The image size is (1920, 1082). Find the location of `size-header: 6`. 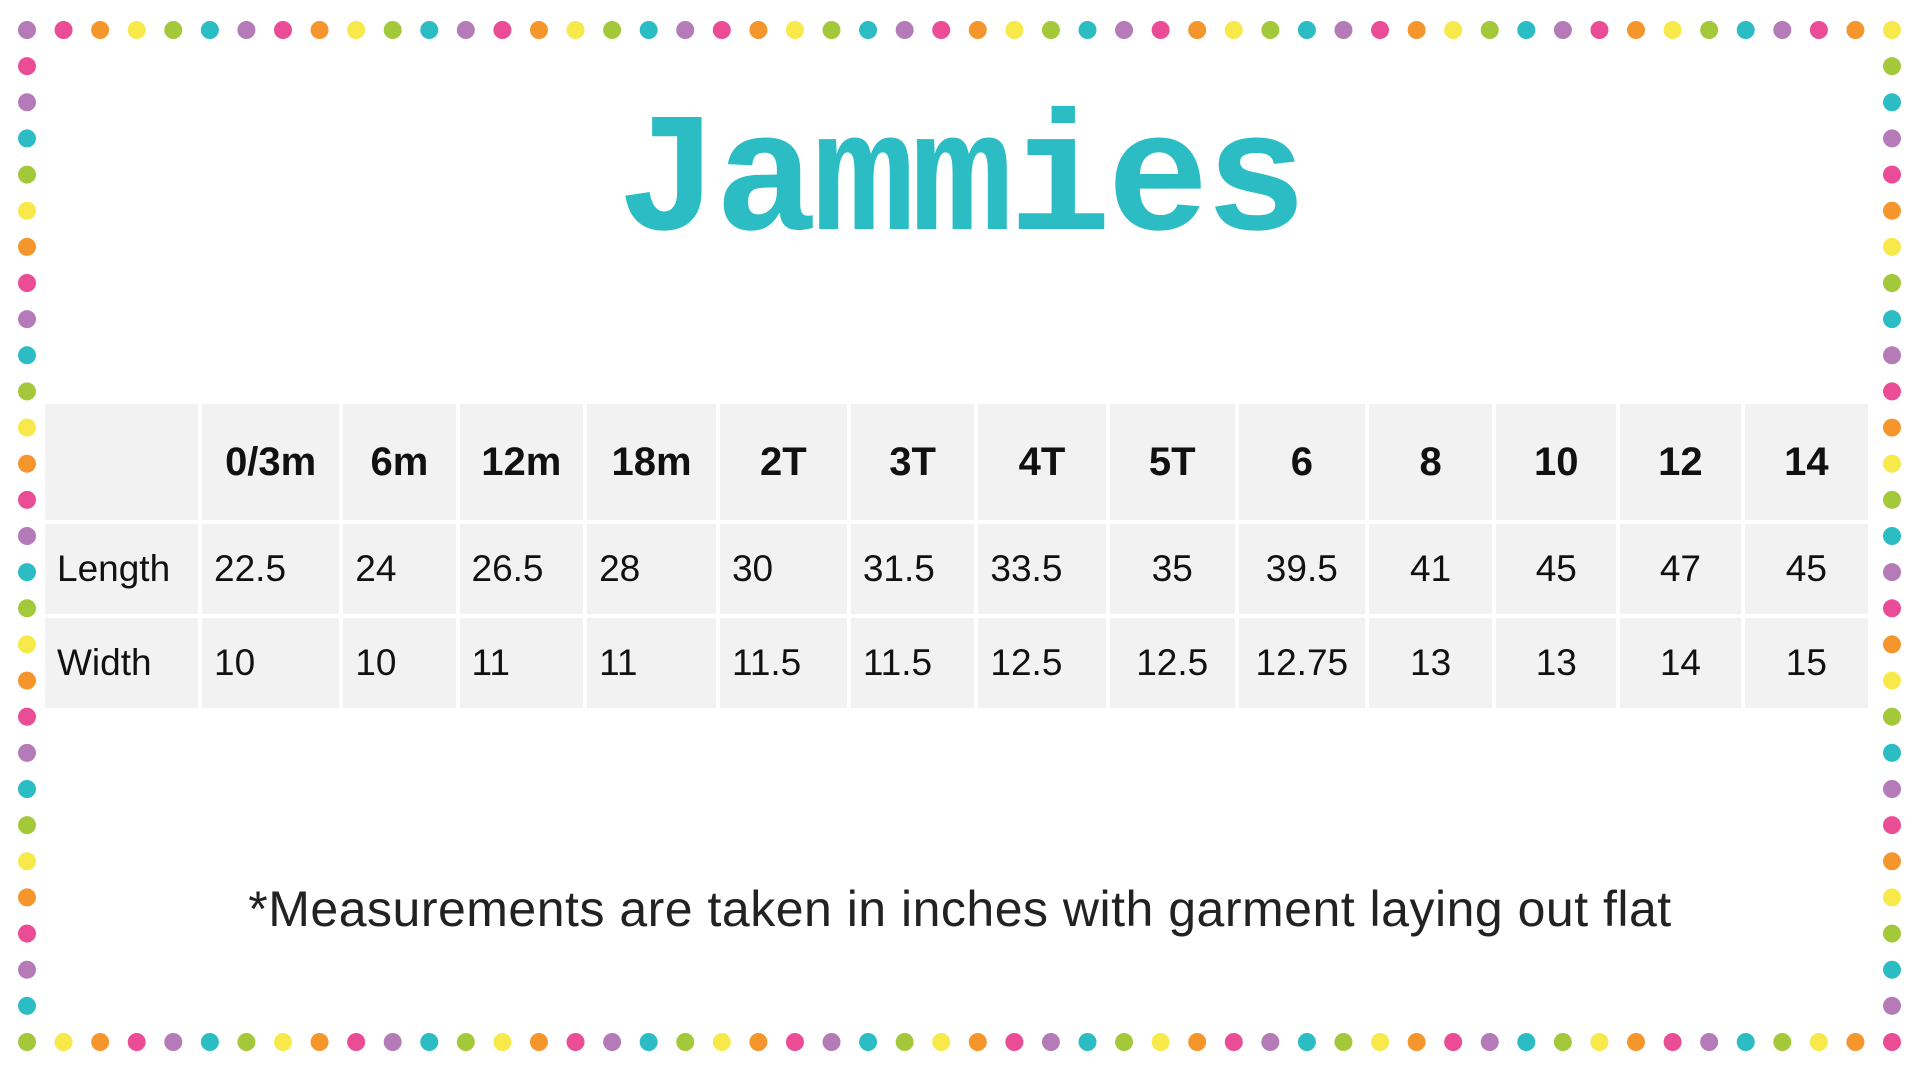

size-header: 6 is located at coordinates (1301, 462).